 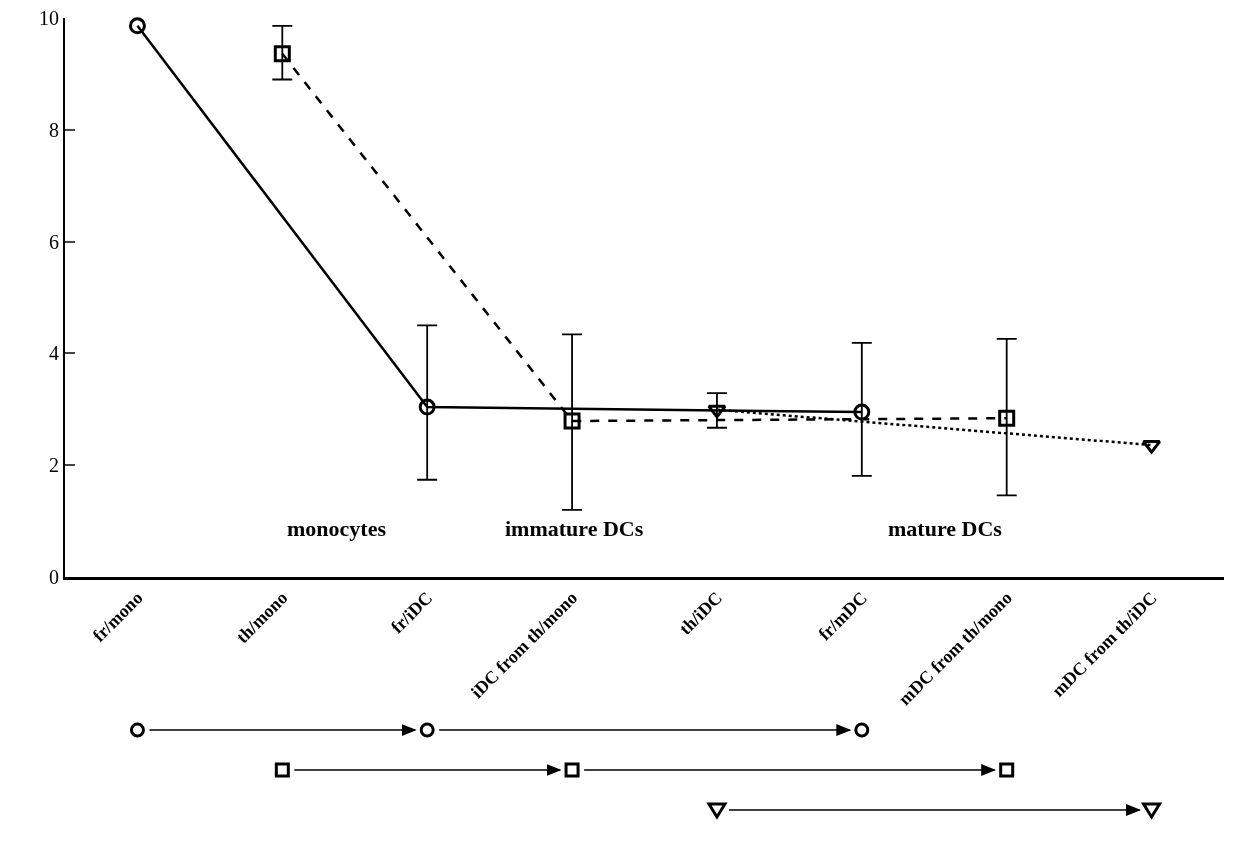 What do you see at coordinates (54, 577) in the screenshot?
I see `y-tick-label: 0` at bounding box center [54, 577].